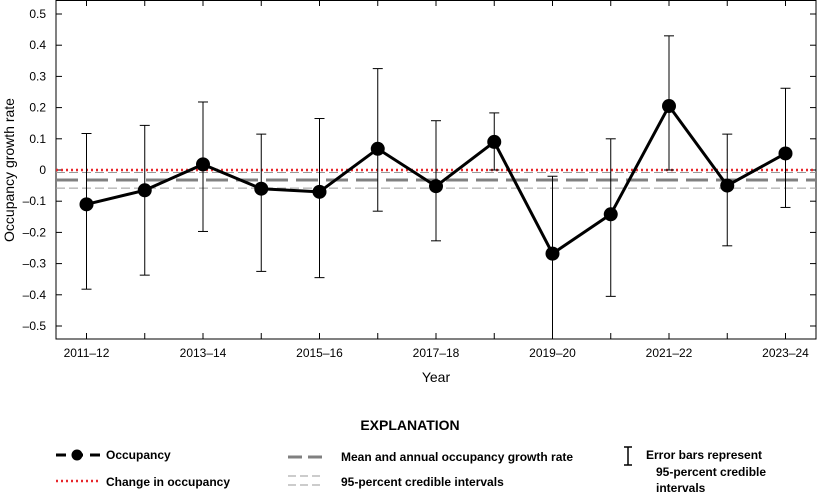 The height and width of the screenshot is (501, 818). I want to click on y-tick-label: 0.3, so click(37, 76).